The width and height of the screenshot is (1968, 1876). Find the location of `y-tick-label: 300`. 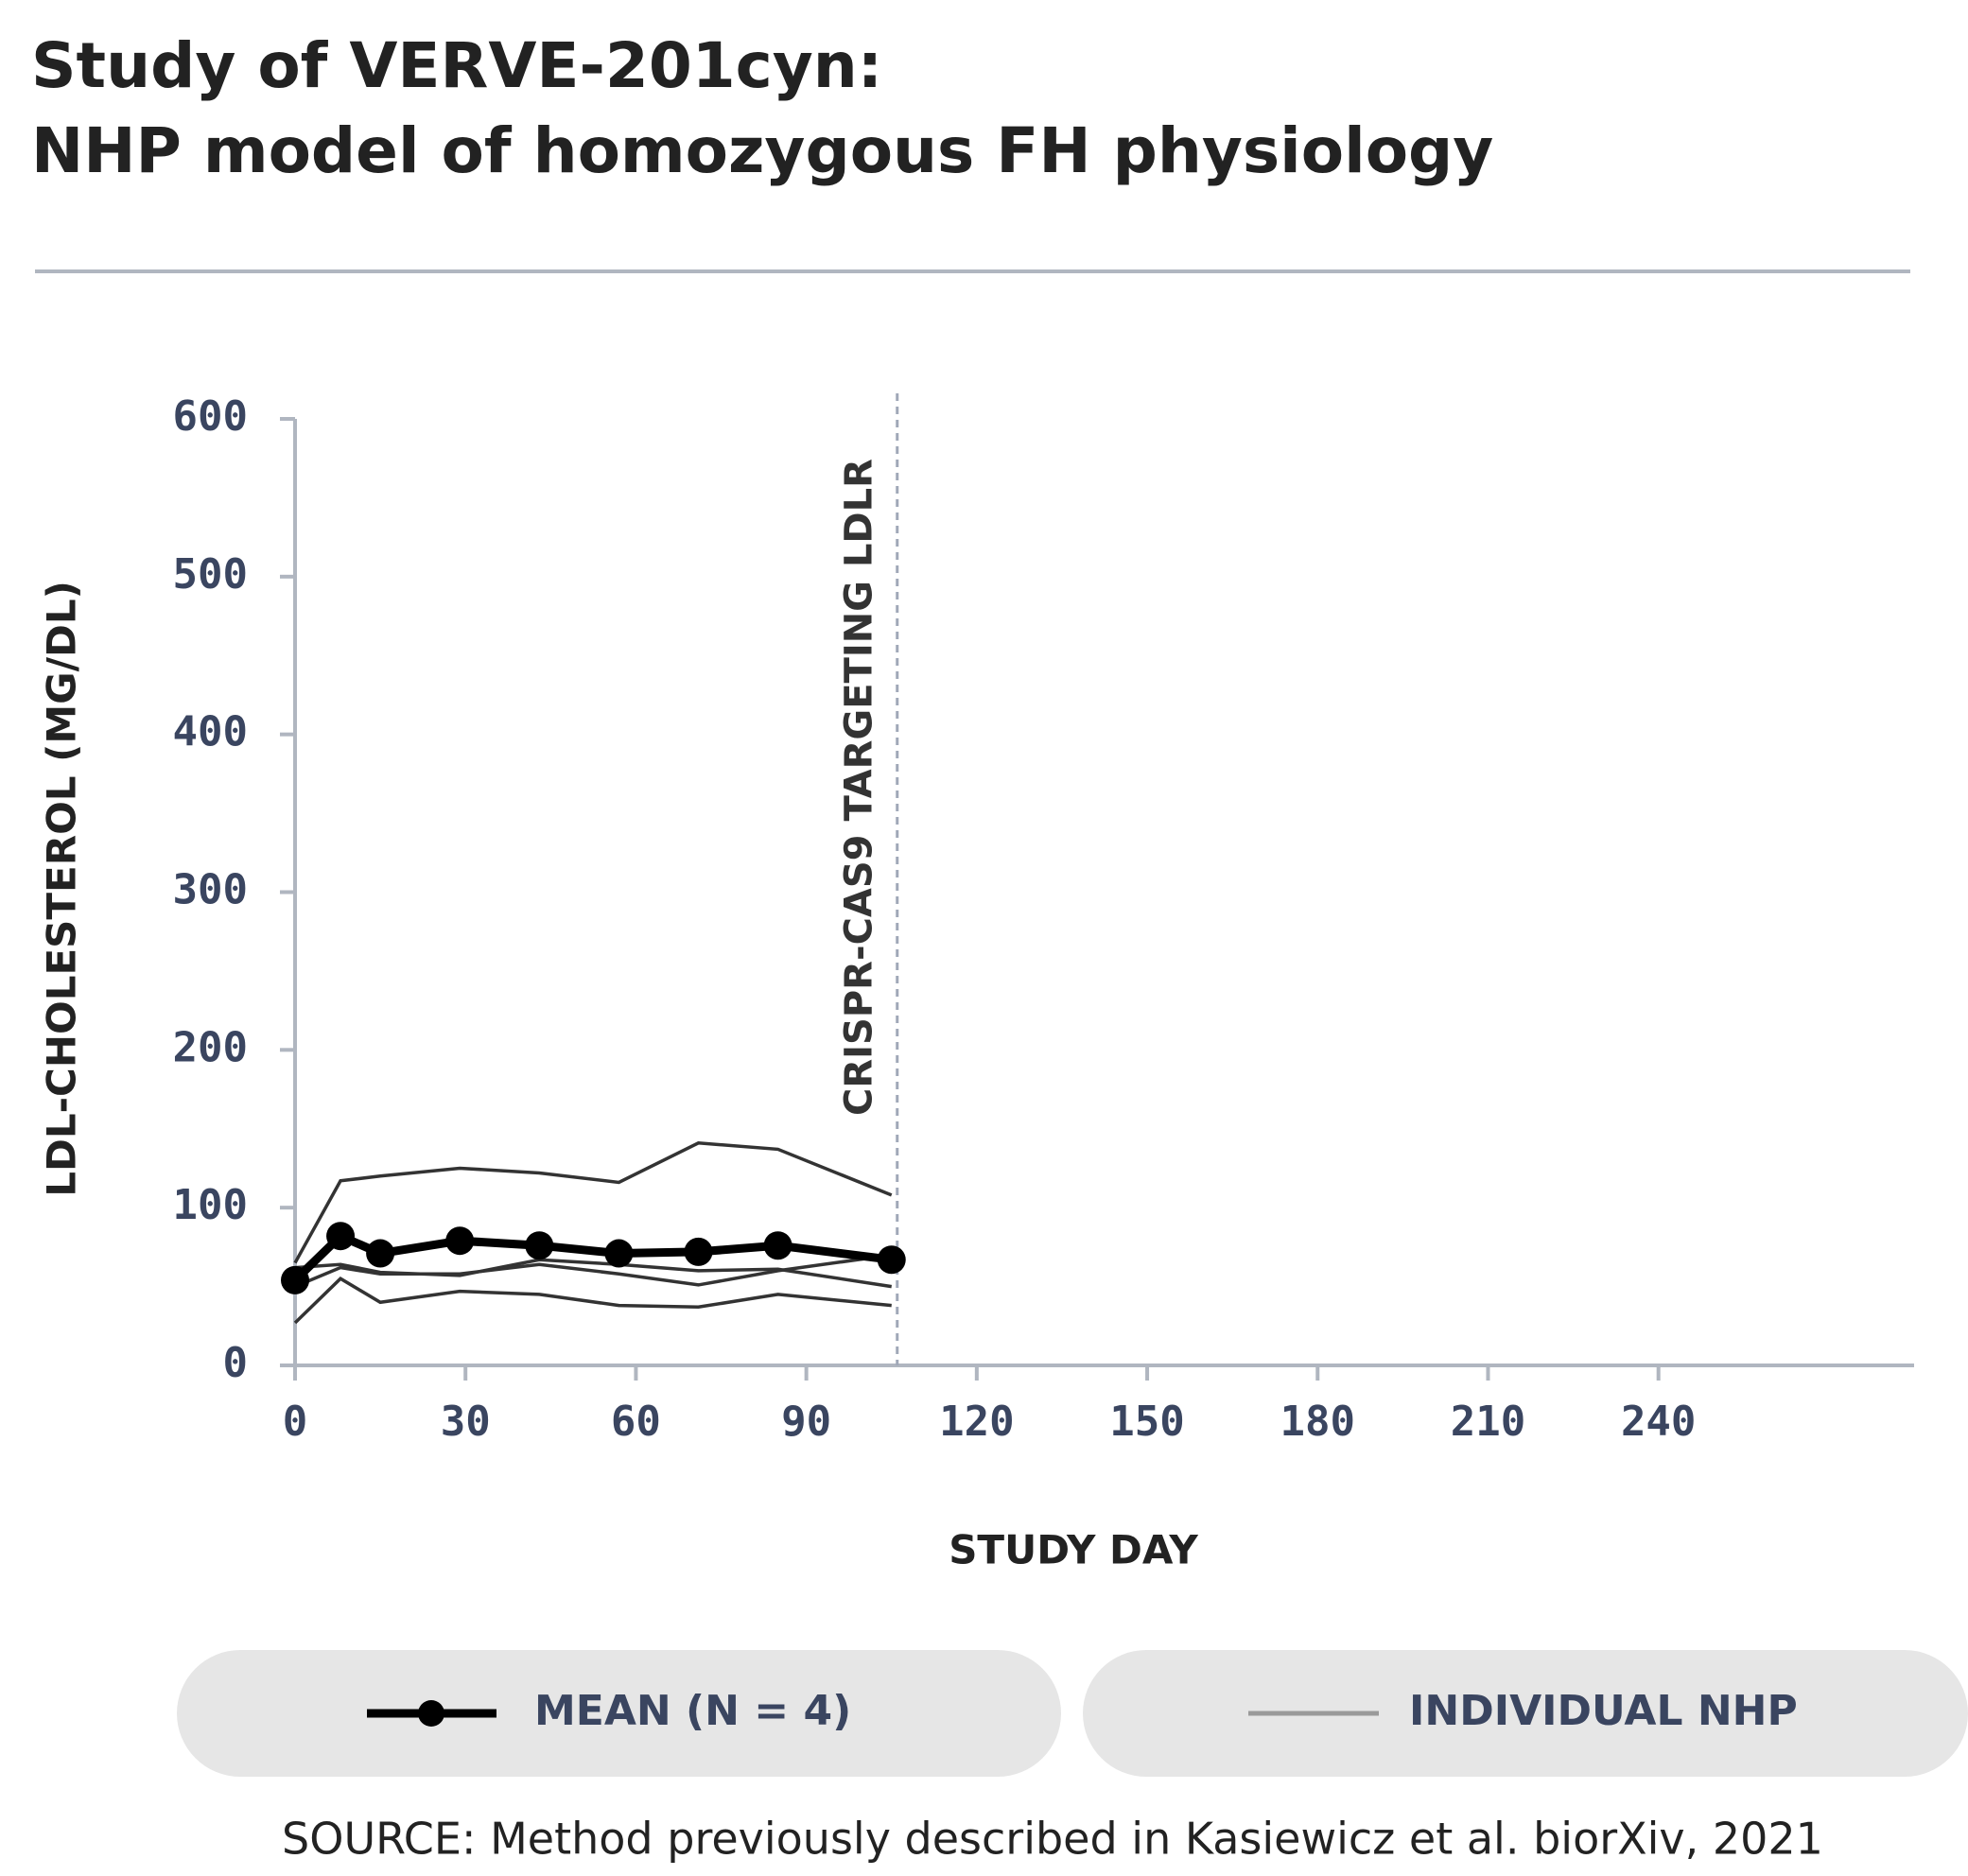

y-tick-label: 300 is located at coordinates (210, 890).